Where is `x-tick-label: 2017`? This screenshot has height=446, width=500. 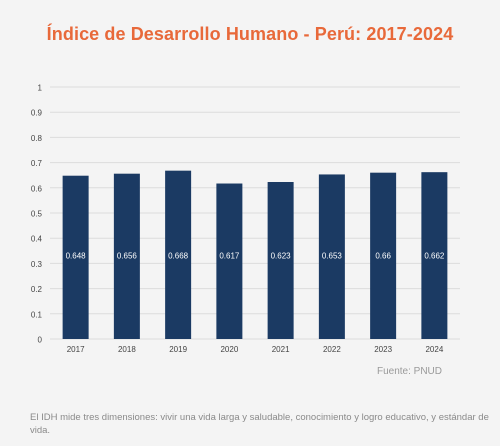 x-tick-label: 2017 is located at coordinates (76, 349).